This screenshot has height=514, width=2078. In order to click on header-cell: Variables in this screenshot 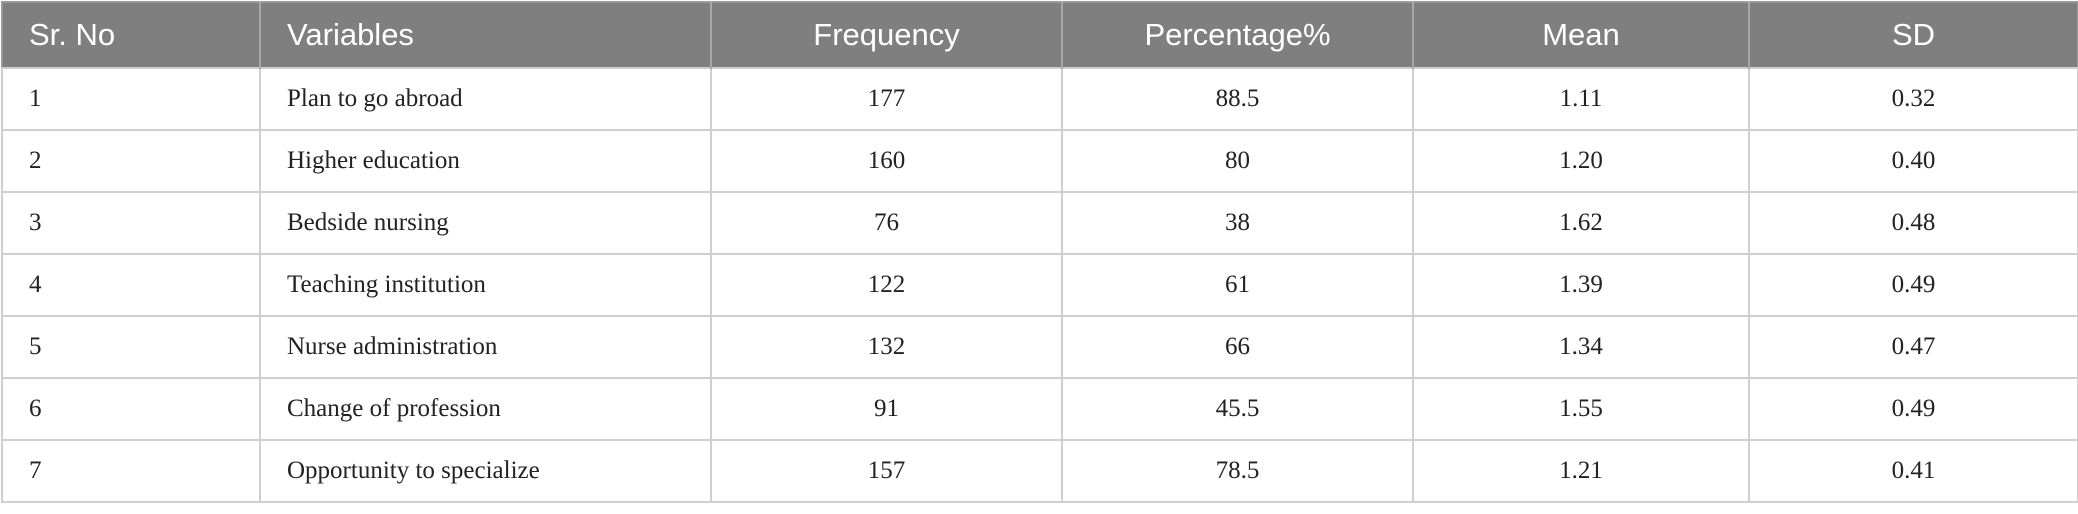, I will do `click(485, 35)`.